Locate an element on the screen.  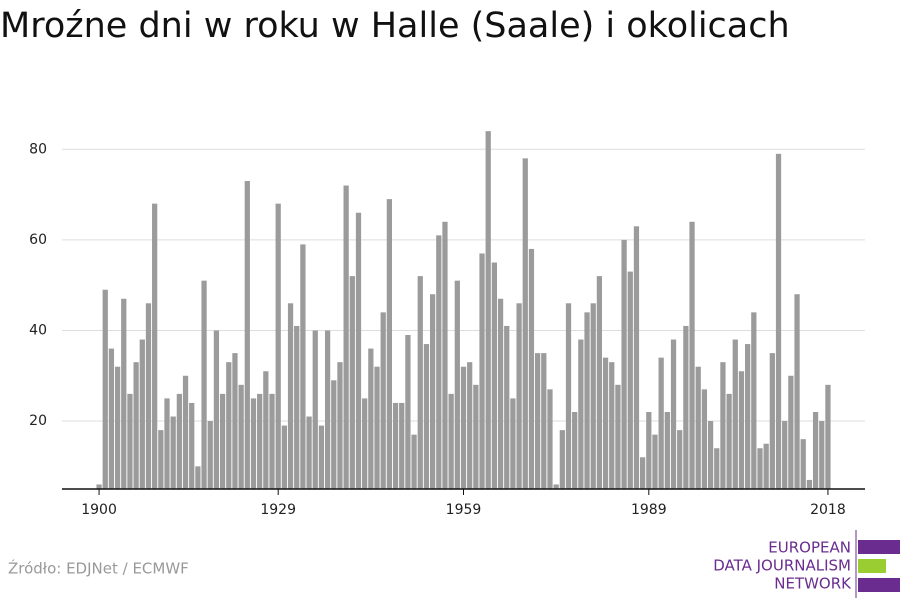
y-tick-label: 60 is located at coordinates (38, 240).